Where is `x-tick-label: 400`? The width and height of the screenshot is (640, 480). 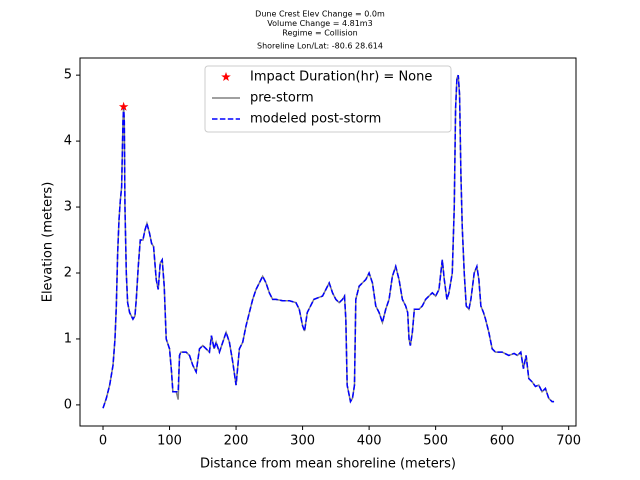 x-tick-label: 400 is located at coordinates (369, 441).